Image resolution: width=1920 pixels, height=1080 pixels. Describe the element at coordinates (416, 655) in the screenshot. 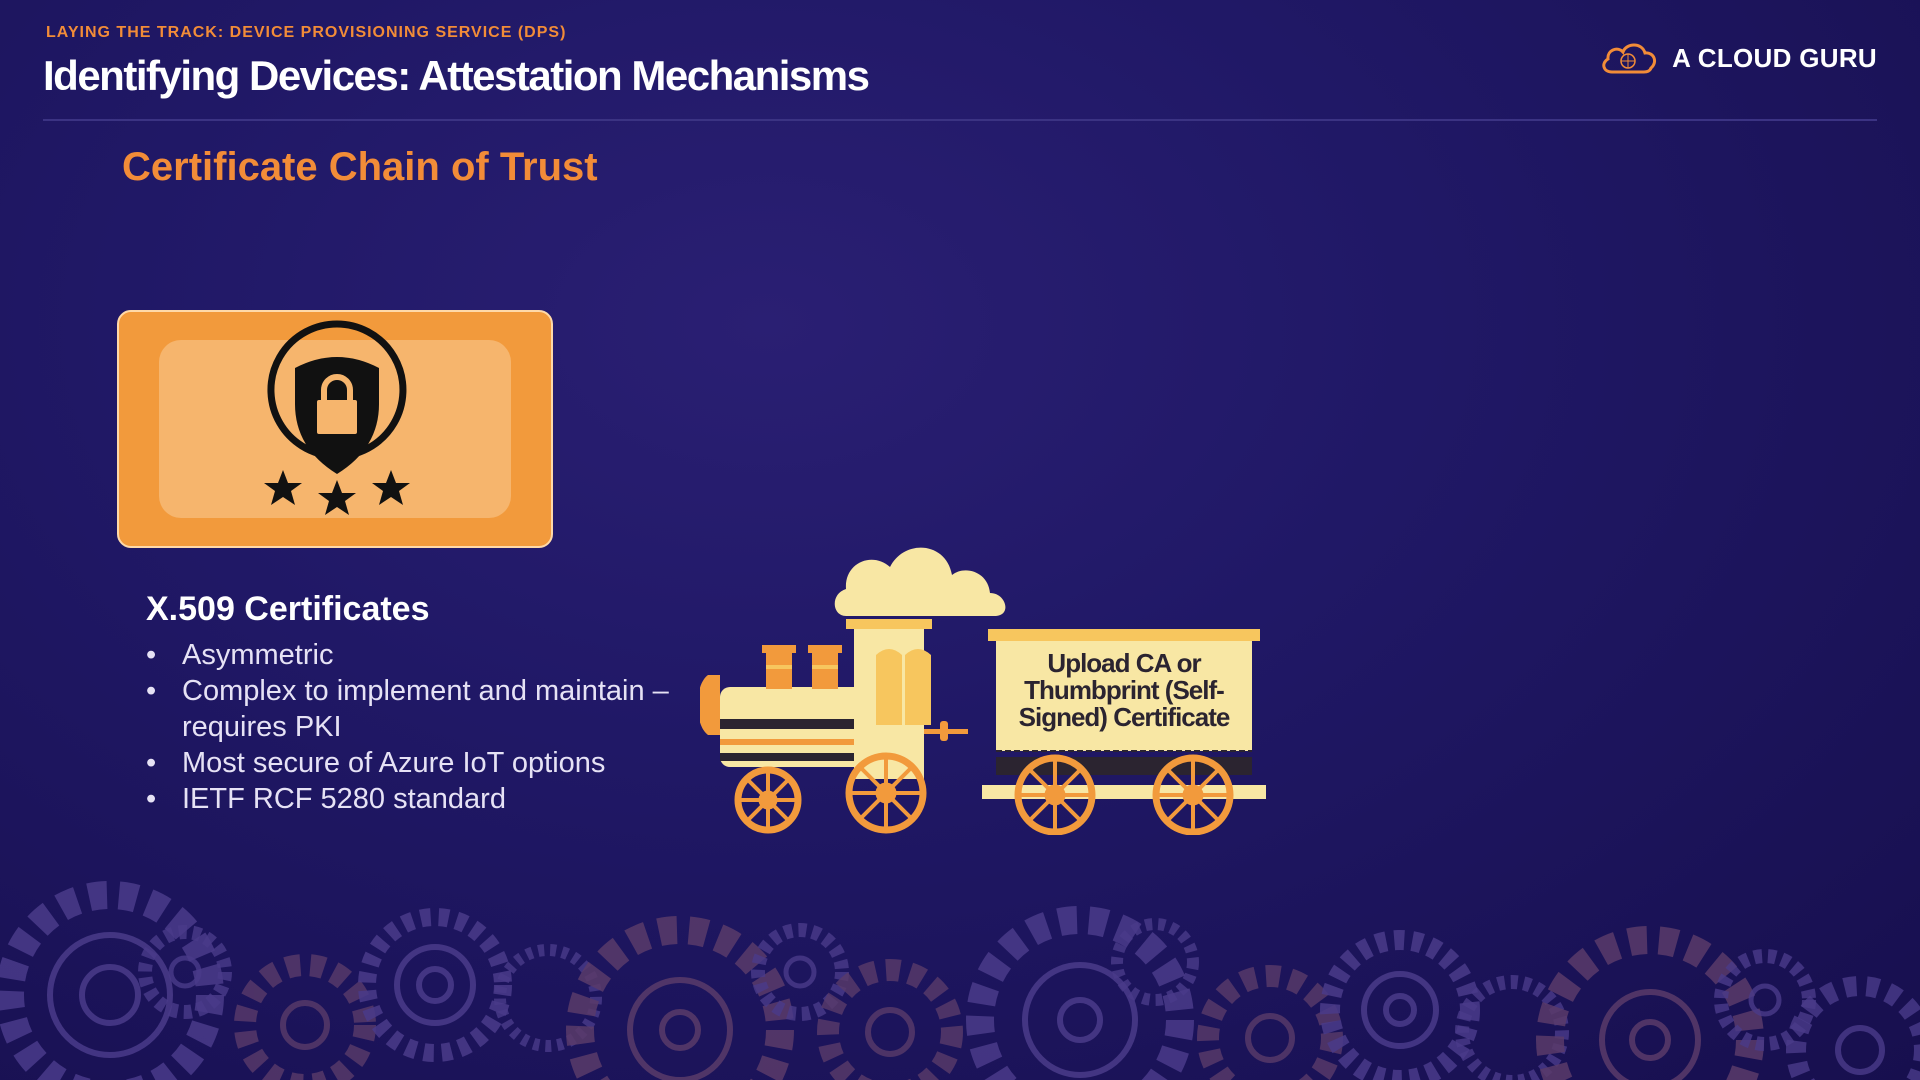

I see `list-item: Asymmetric` at that location.